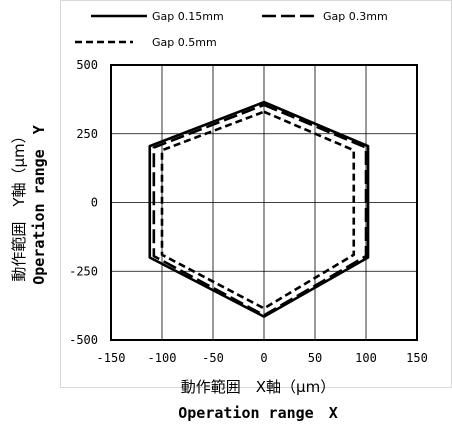  Describe the element at coordinates (366, 358) in the screenshot. I see `x-tick-label: 100` at that location.